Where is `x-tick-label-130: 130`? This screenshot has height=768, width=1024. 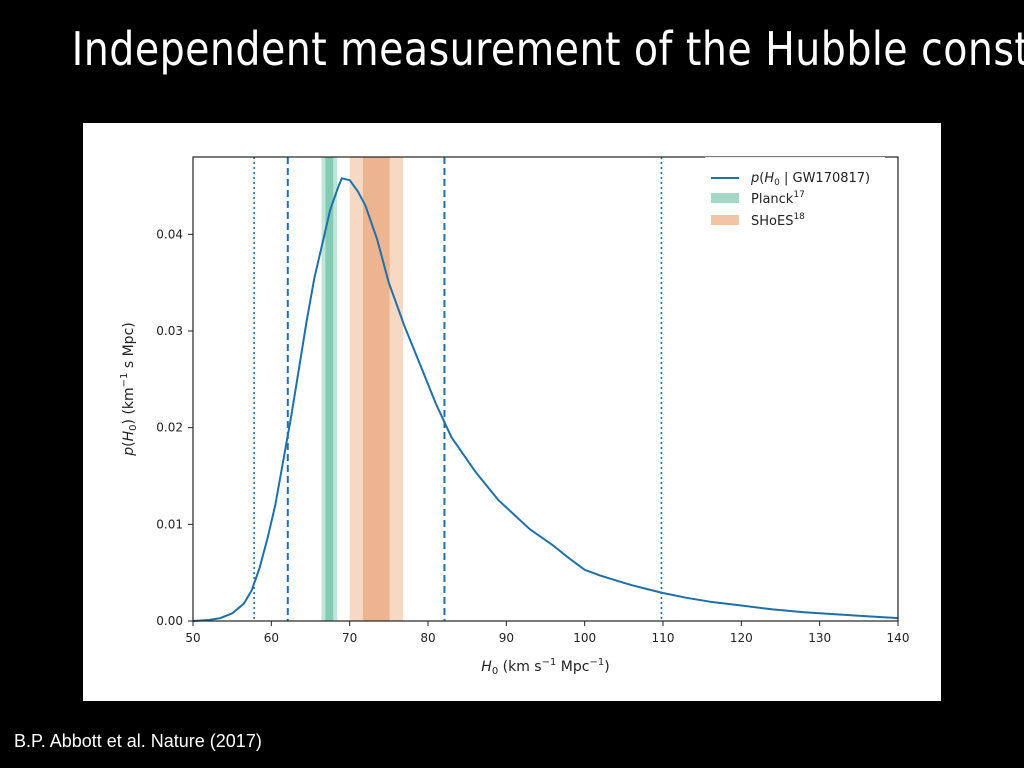 x-tick-label-130: 130 is located at coordinates (819, 638).